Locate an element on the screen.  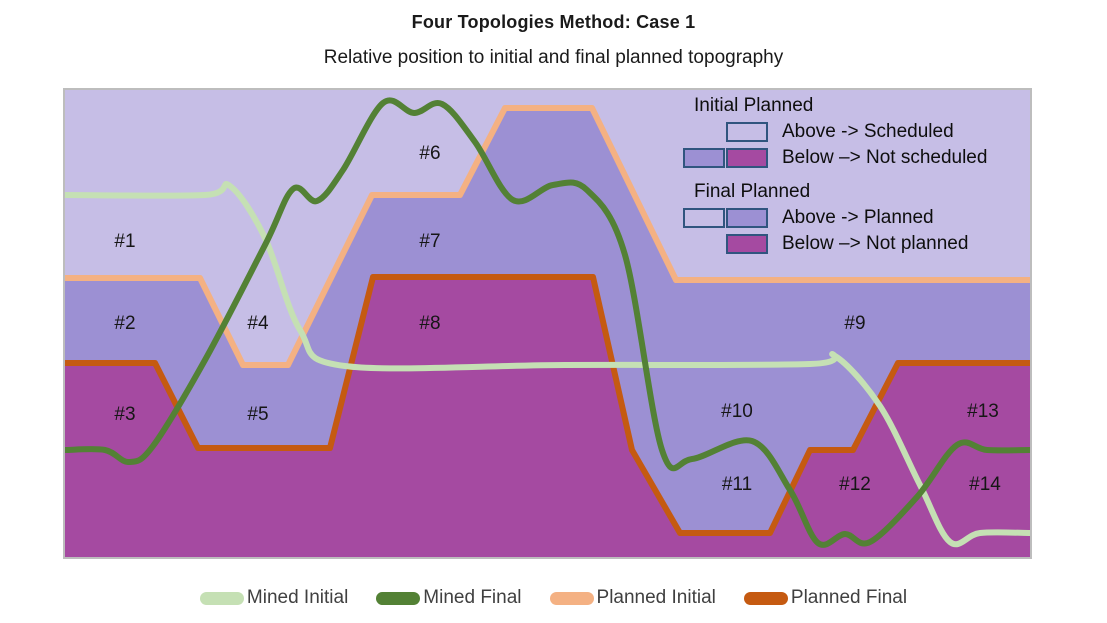
region-label-9: #9 is located at coordinates (854, 323).